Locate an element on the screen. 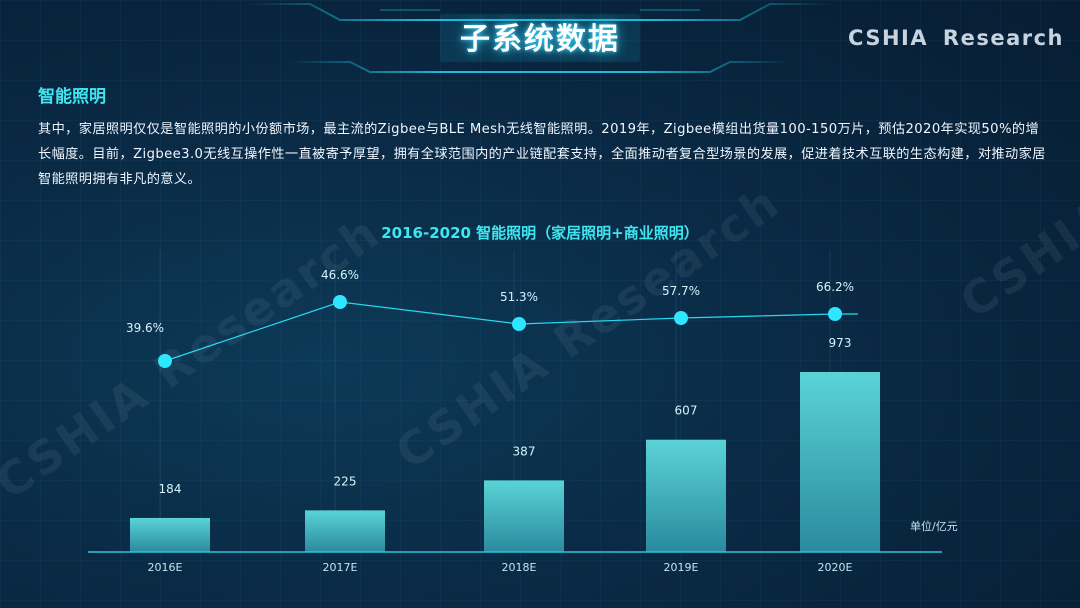  bar-value-label: 973 is located at coordinates (840, 343).